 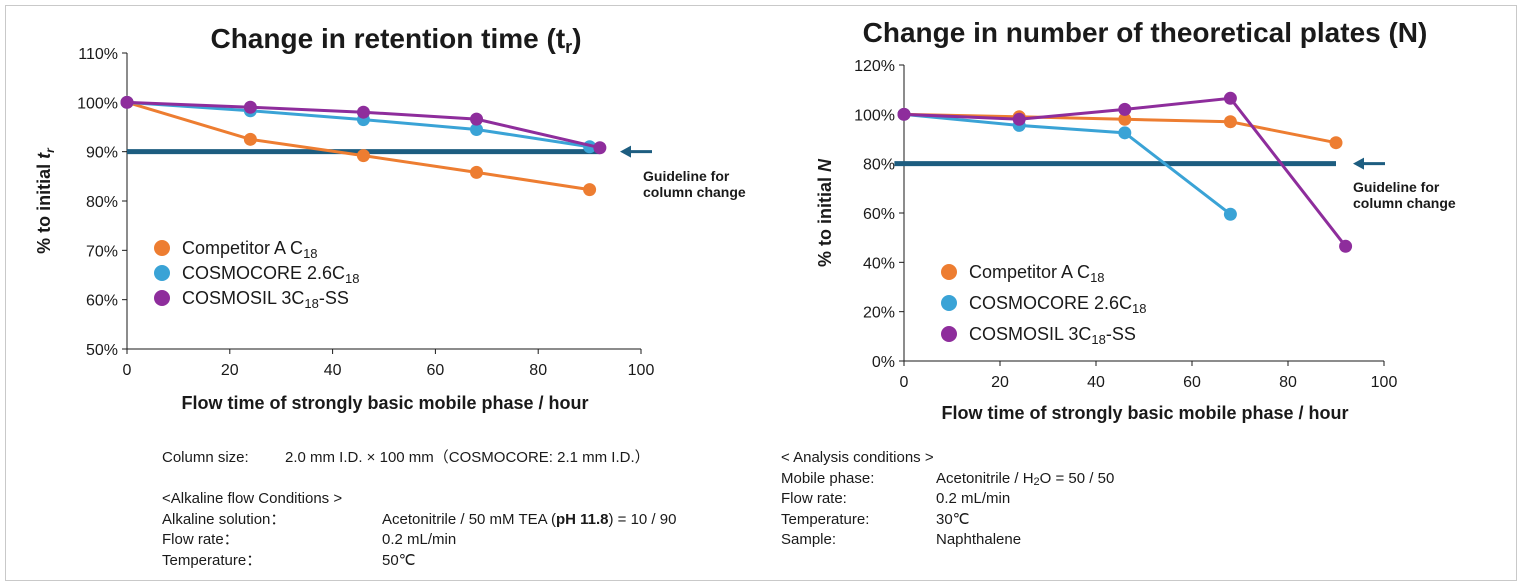 I want to click on y-tick-label: 80%, so click(x=102, y=202).